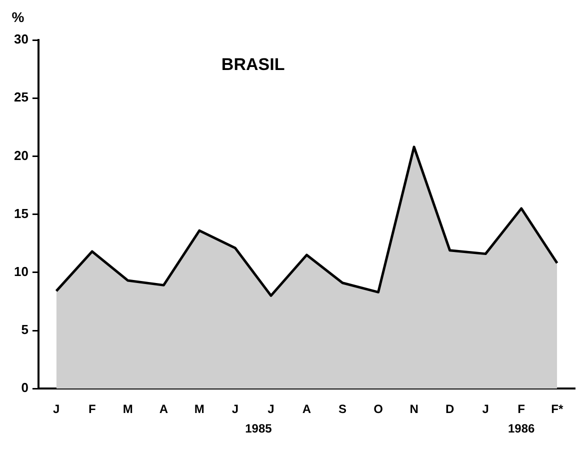 The width and height of the screenshot is (581, 457). What do you see at coordinates (258, 429) in the screenshot?
I see `text: 1985` at bounding box center [258, 429].